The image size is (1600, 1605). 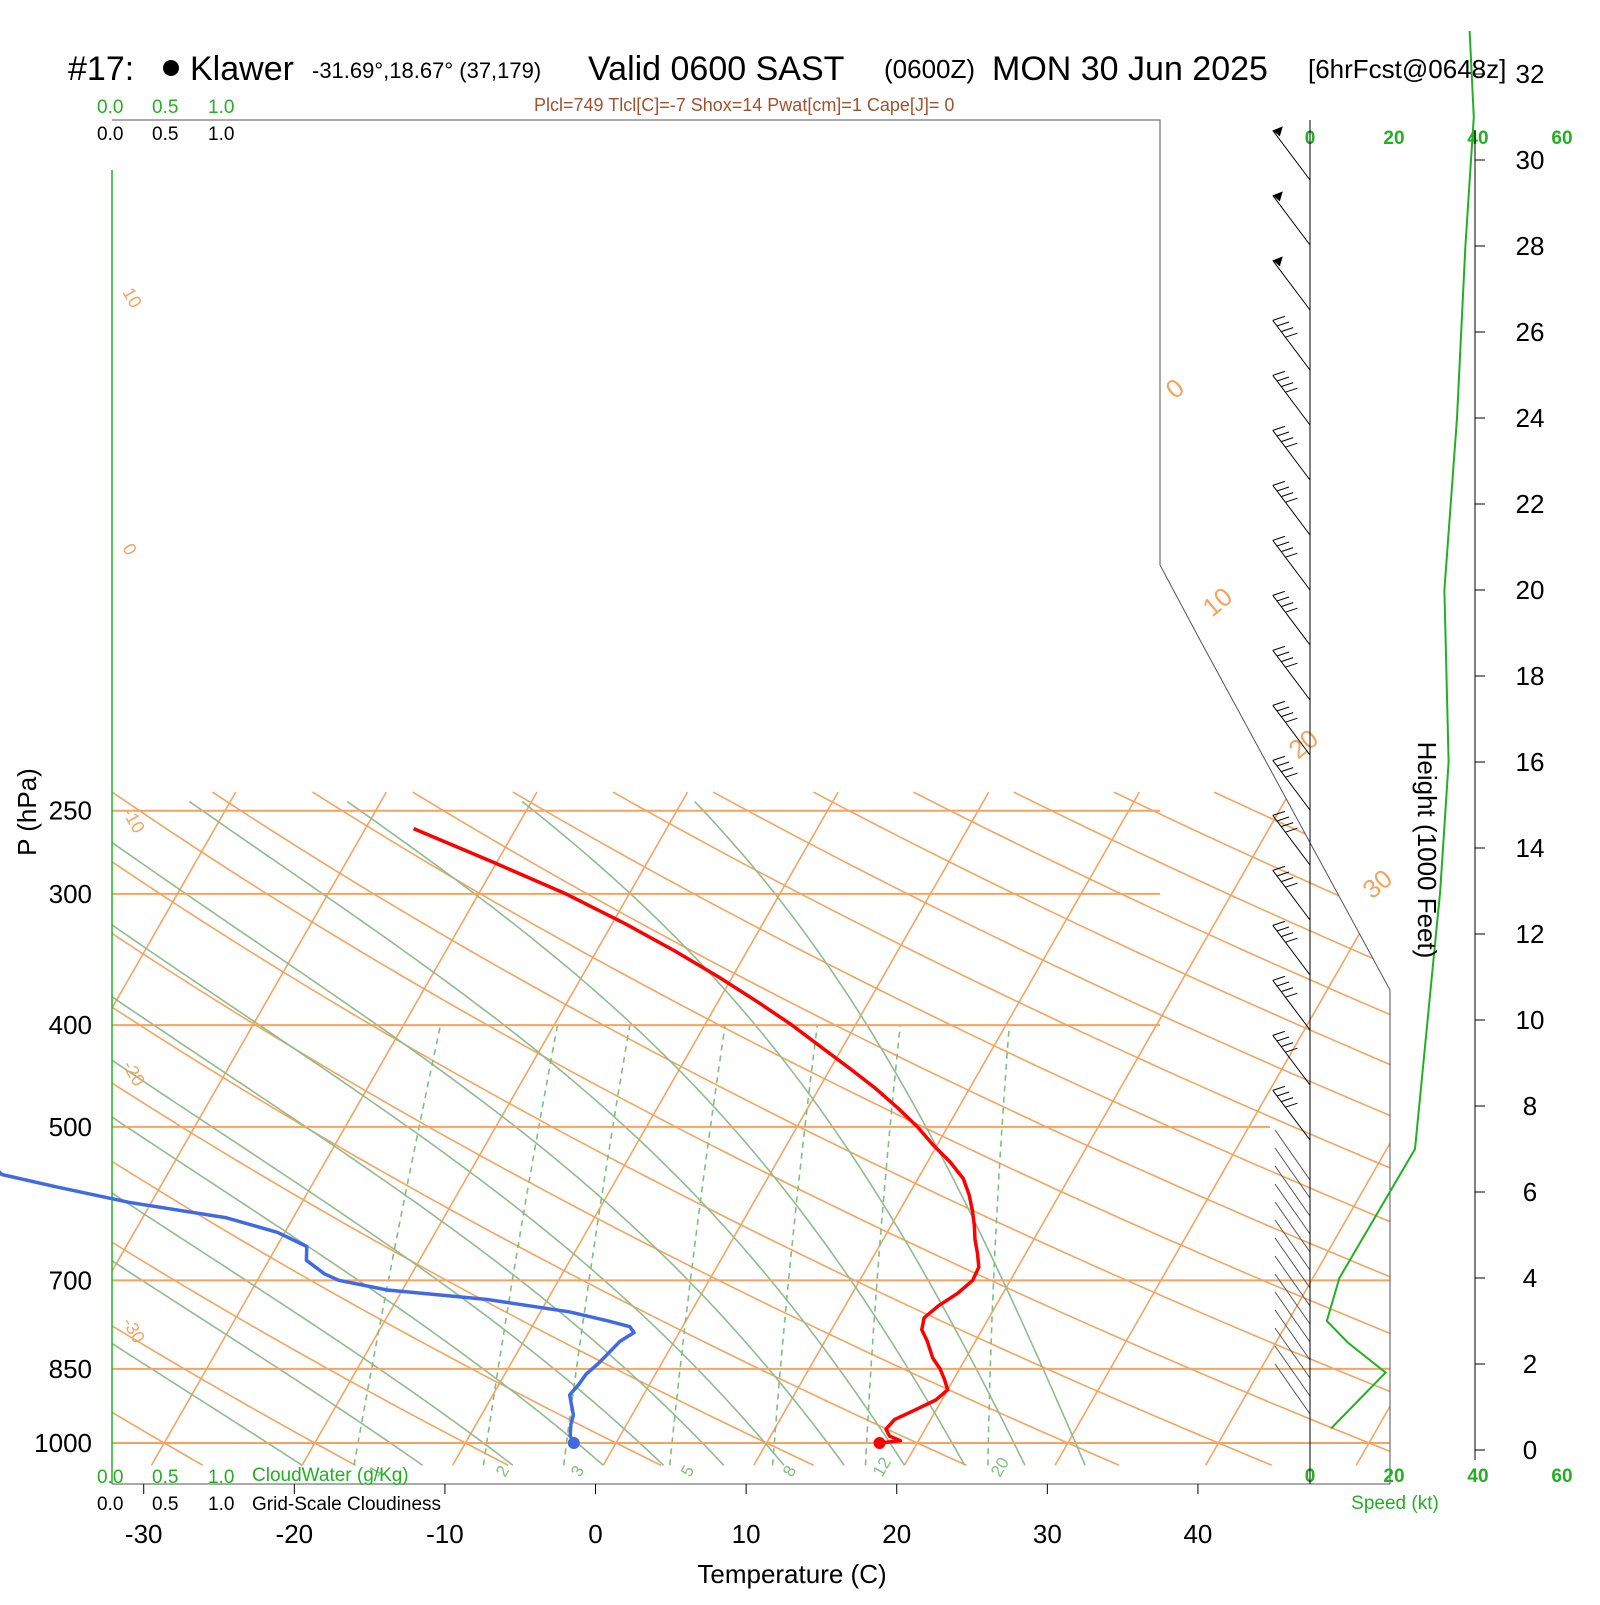 What do you see at coordinates (445, 1534) in the screenshot?
I see `temperature-tick-label: -10` at bounding box center [445, 1534].